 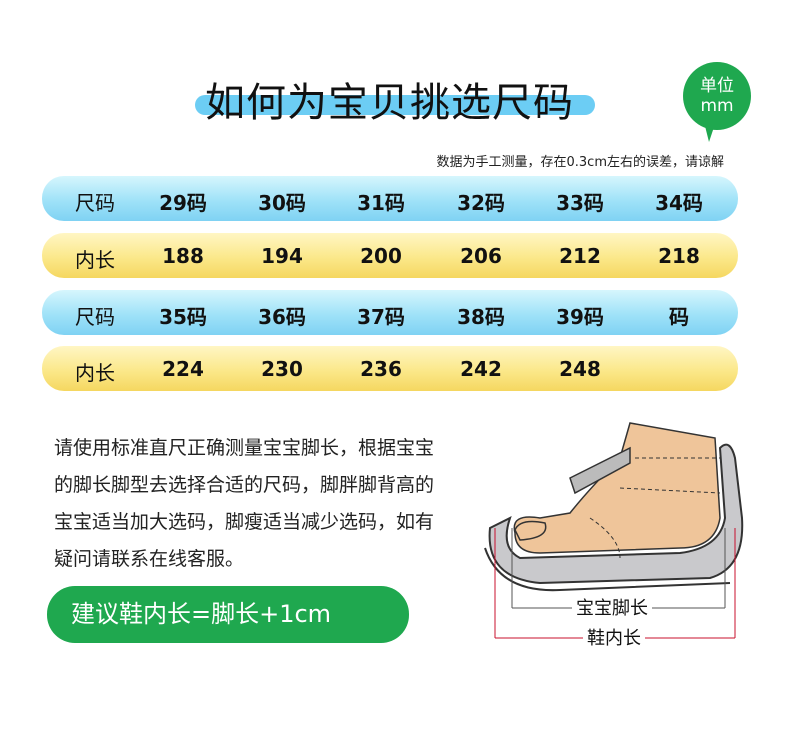 I want to click on table-cell: 34码, so click(x=679, y=203).